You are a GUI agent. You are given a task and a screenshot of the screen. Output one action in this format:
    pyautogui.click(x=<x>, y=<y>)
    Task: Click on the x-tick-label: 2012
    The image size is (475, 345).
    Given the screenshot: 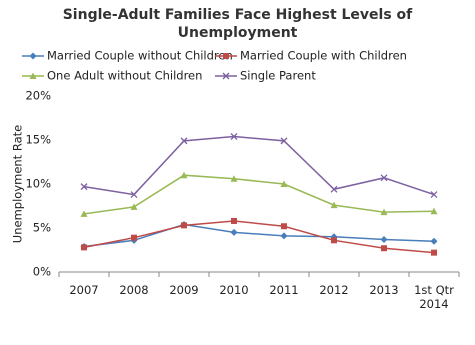 What is the action you would take?
    pyautogui.click(x=334, y=290)
    